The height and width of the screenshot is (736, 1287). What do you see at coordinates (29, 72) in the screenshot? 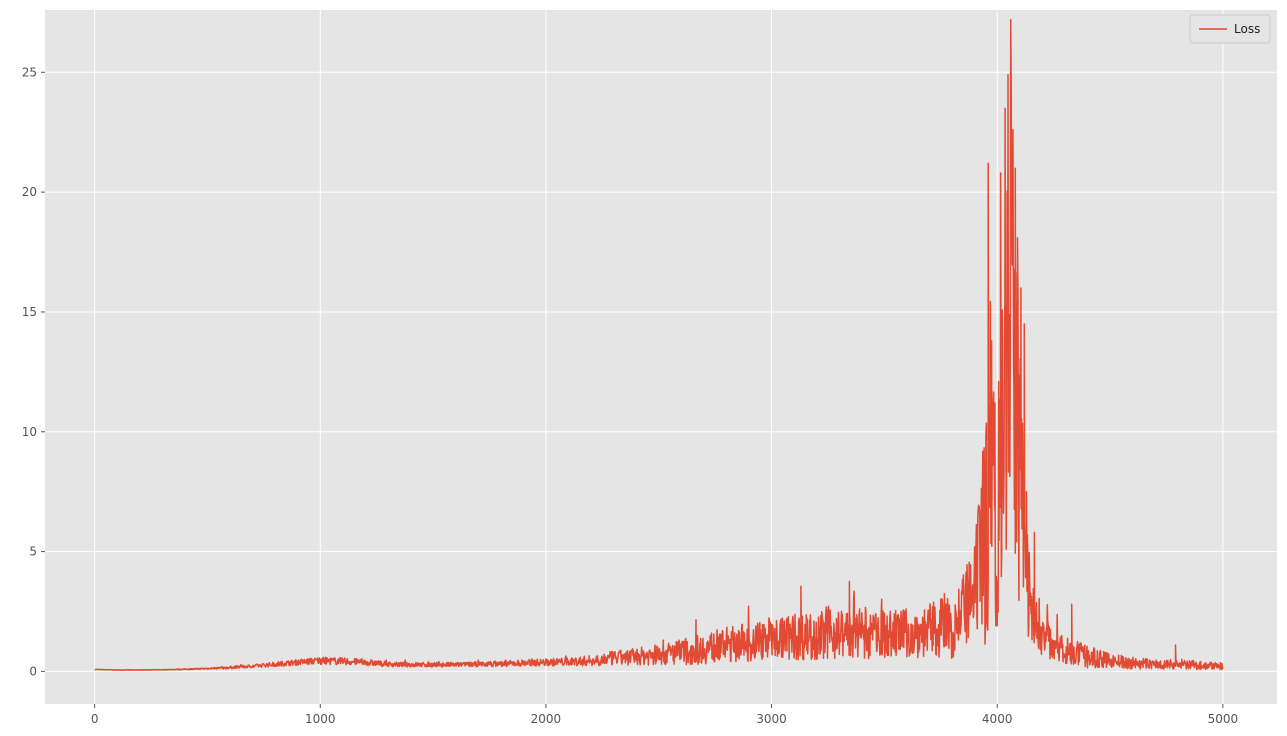
I see `tick-label-y-25: 25` at bounding box center [29, 72].